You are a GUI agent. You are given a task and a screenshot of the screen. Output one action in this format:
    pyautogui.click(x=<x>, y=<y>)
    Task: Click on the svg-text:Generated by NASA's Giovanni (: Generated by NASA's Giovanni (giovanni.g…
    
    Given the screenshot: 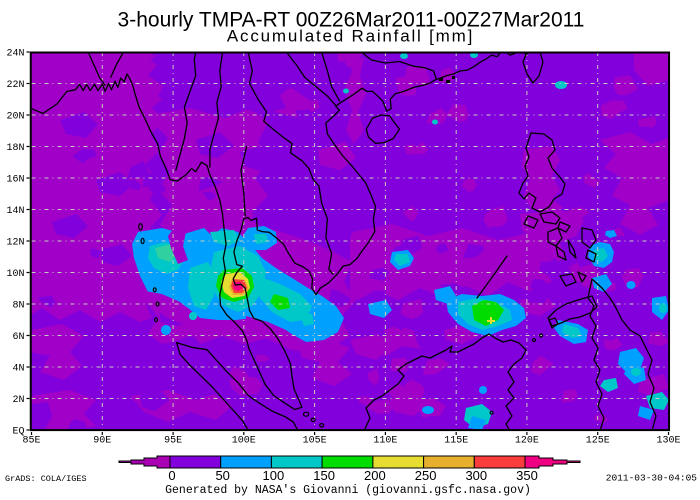 What is the action you would take?
    pyautogui.click(x=348, y=490)
    